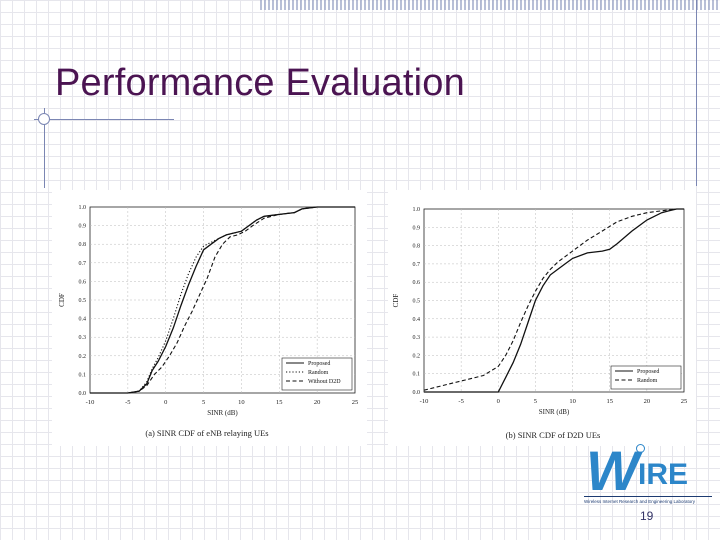  I want to click on chart-a-y-tick-label: 0.0, so click(83, 394).